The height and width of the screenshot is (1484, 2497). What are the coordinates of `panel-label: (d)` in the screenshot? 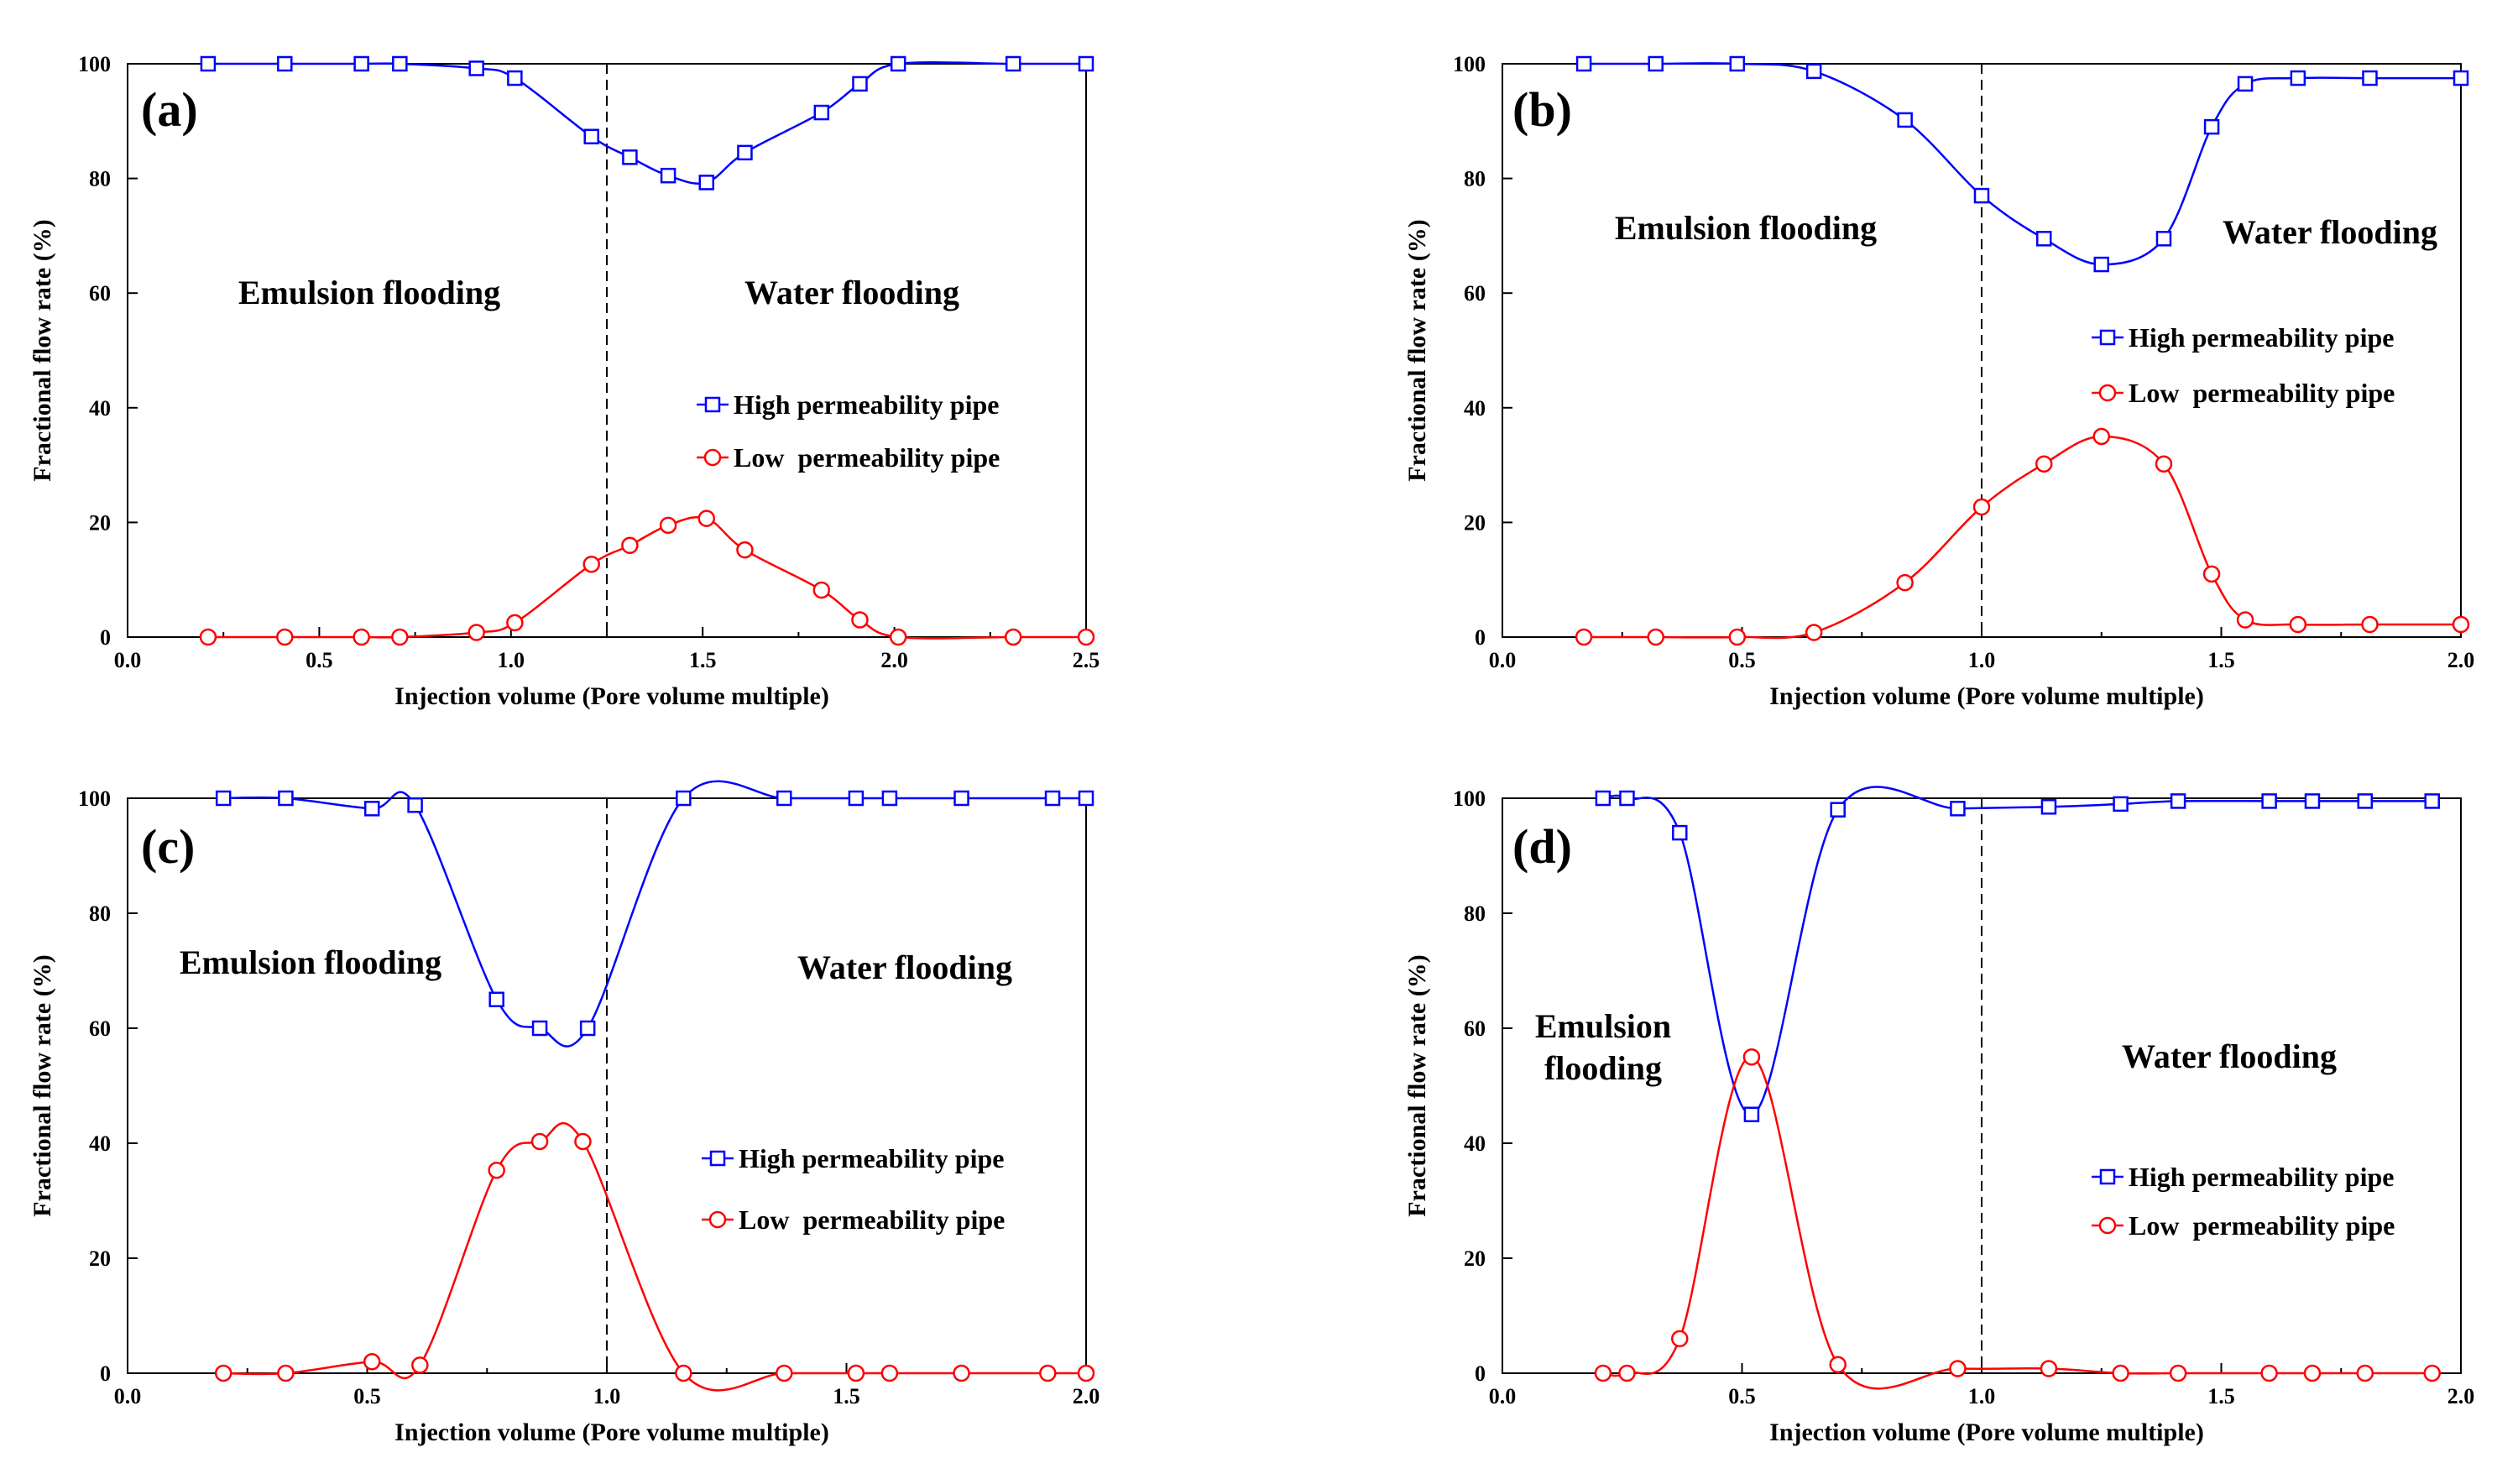 It's located at (1542, 846).